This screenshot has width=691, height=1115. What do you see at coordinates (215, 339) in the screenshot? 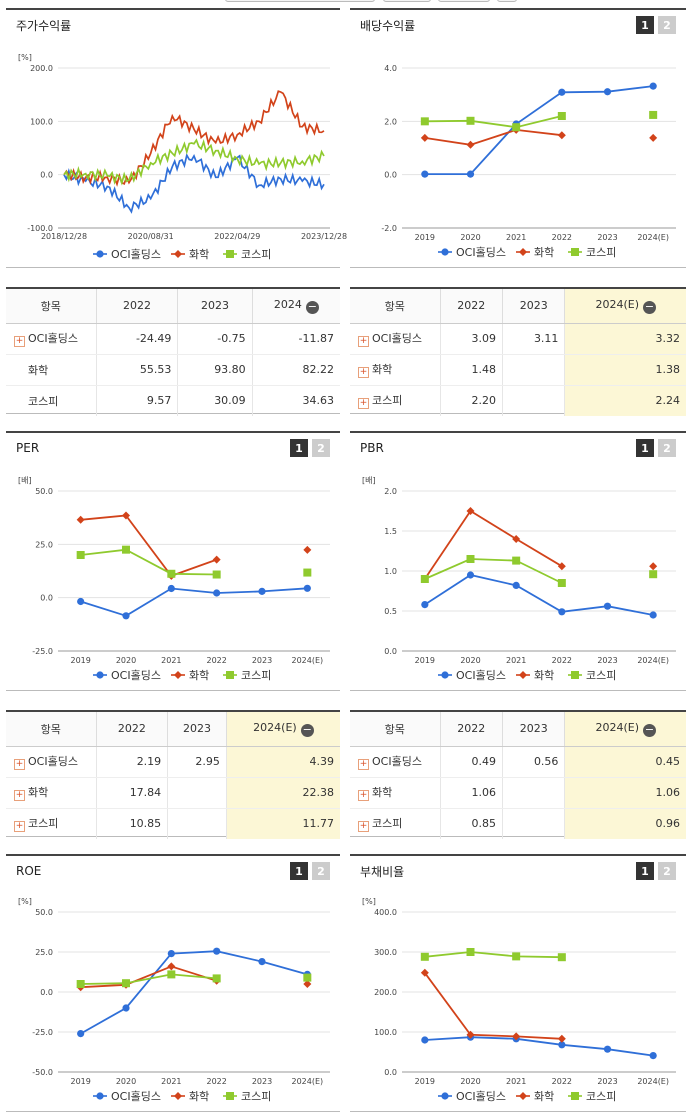
I see `table-cell: -0.75` at bounding box center [215, 339].